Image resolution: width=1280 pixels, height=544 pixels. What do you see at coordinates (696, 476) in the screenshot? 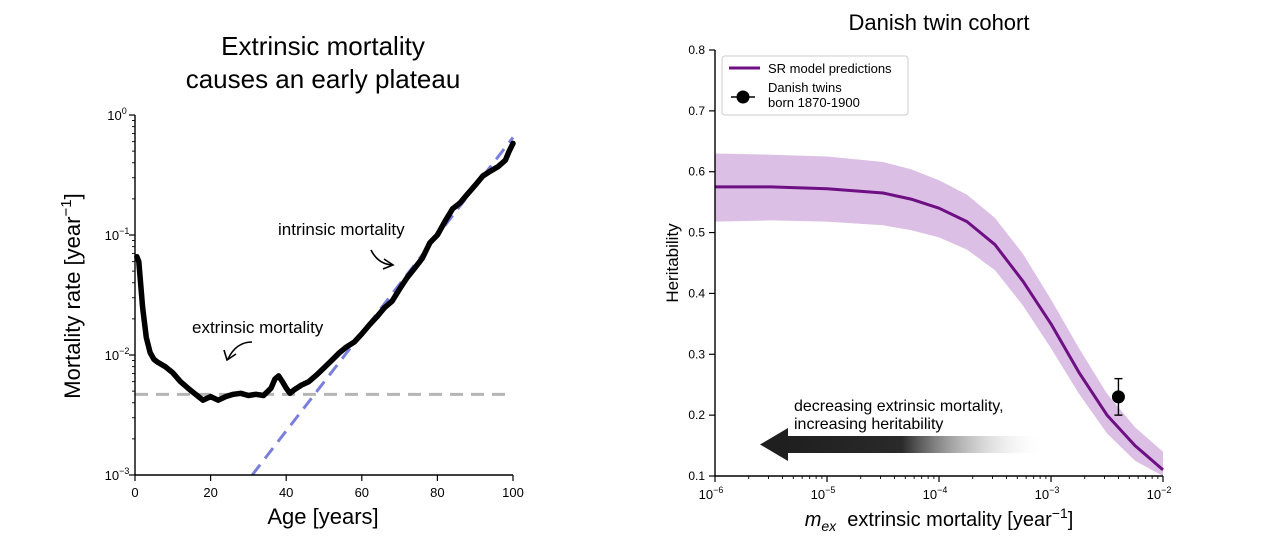
I see `right-y-tick-label: 0.1` at bounding box center [696, 476].